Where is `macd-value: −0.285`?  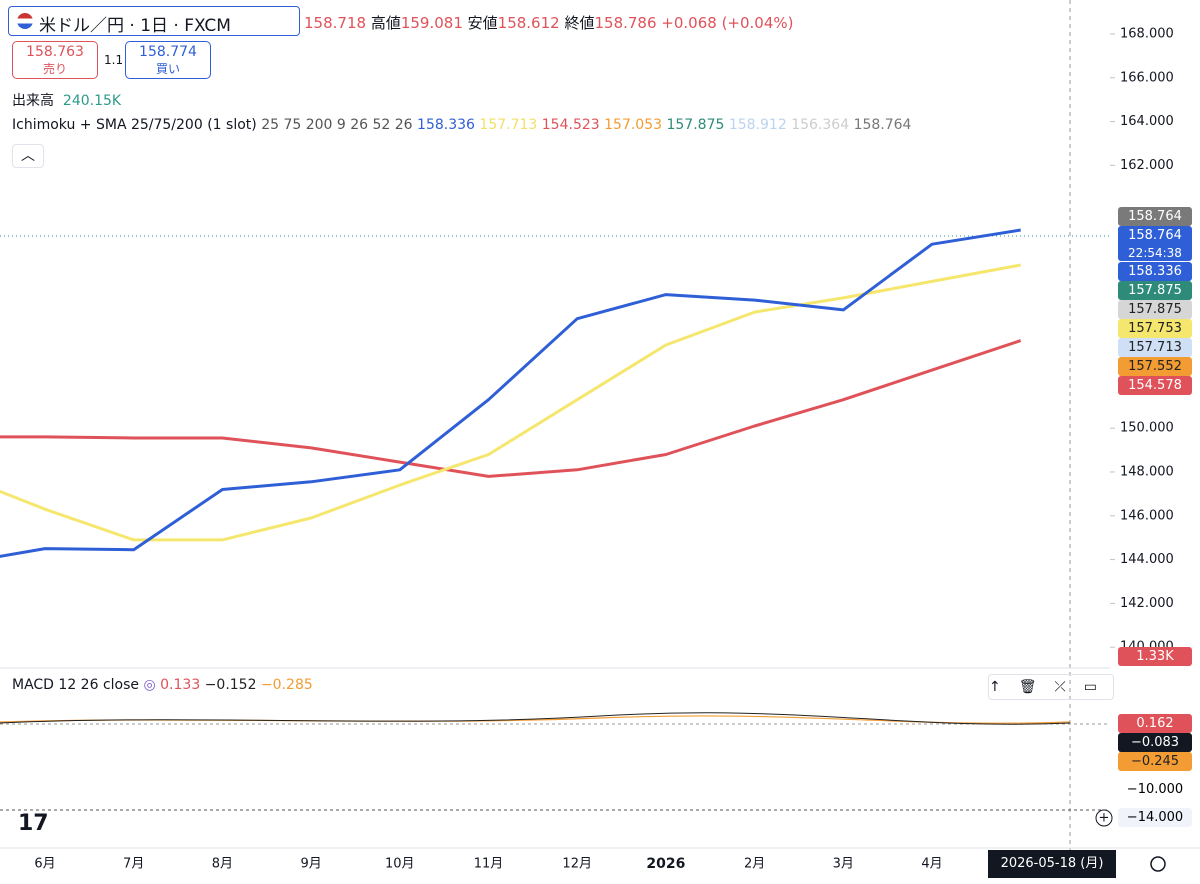 macd-value: −0.285 is located at coordinates (286, 685).